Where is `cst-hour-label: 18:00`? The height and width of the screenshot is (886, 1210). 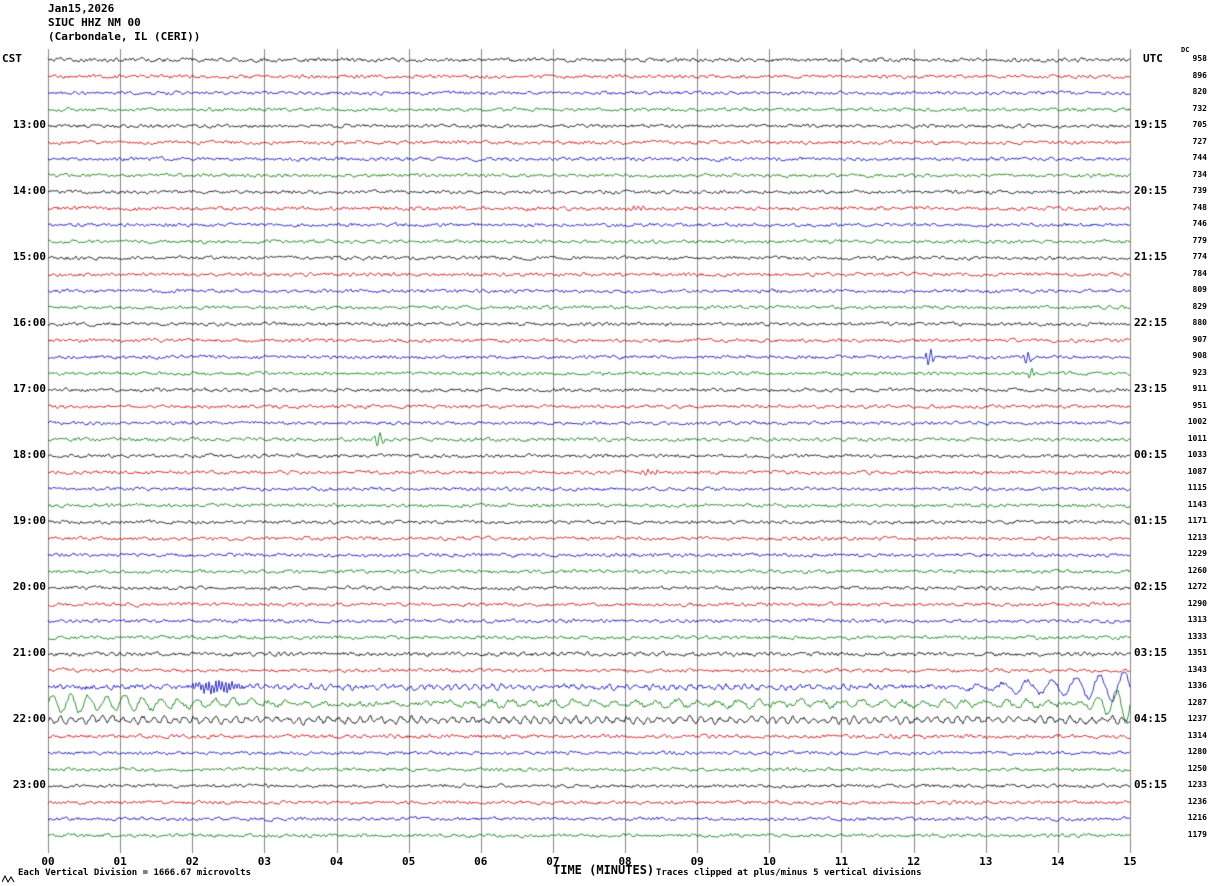 cst-hour-label: 18:00 is located at coordinates (29, 454).